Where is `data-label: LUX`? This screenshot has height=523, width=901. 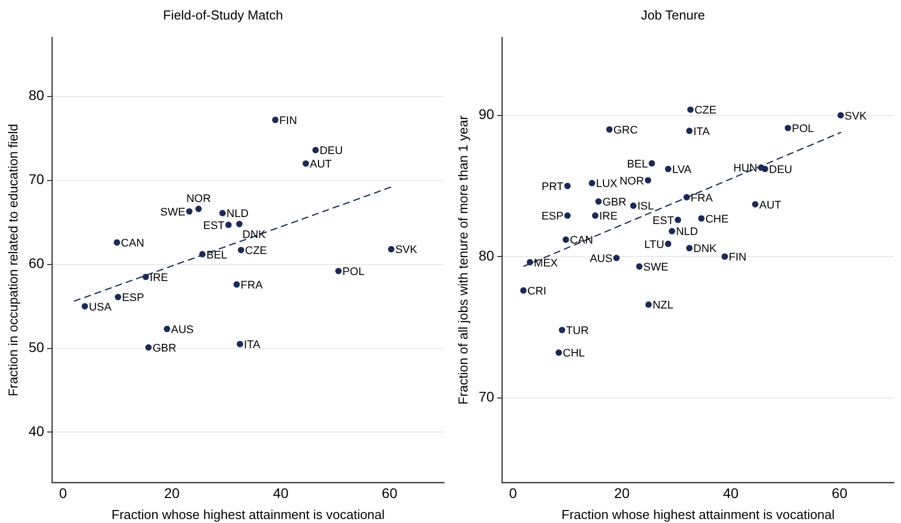 data-label: LUX is located at coordinates (607, 184).